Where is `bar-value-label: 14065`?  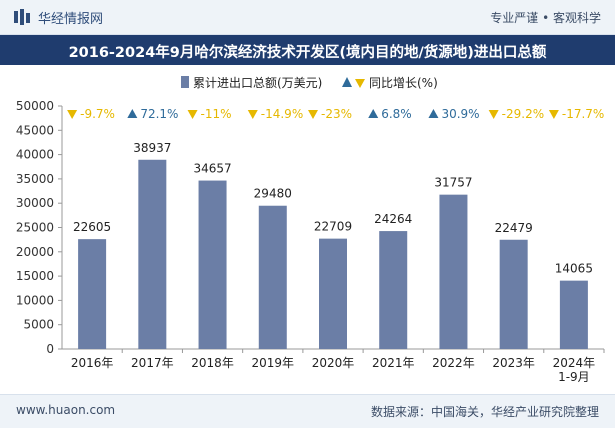 bar-value-label: 14065 is located at coordinates (574, 269).